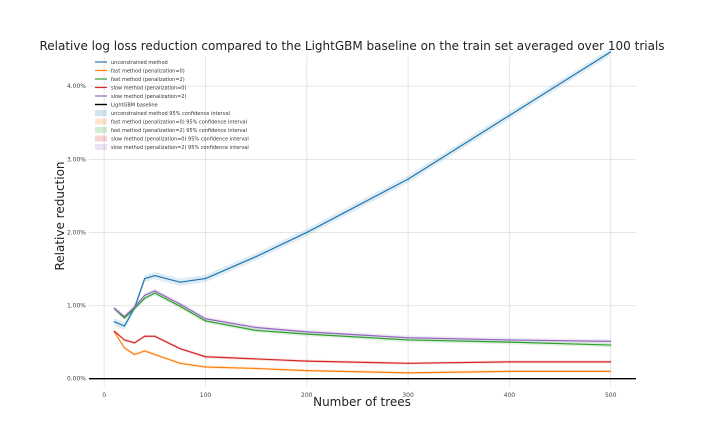  Describe the element at coordinates (510, 395) in the screenshot. I see `x-tick-label: 400` at that location.